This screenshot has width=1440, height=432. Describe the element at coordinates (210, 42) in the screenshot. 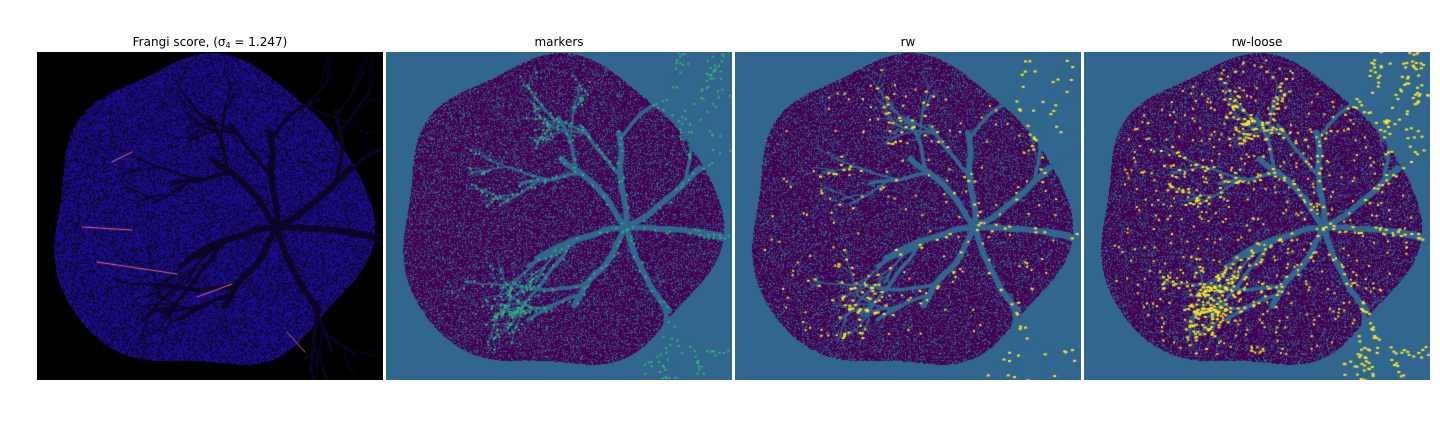

I see `frangi-score-title: Frangi score, (σ4 = 1.247)` at that location.